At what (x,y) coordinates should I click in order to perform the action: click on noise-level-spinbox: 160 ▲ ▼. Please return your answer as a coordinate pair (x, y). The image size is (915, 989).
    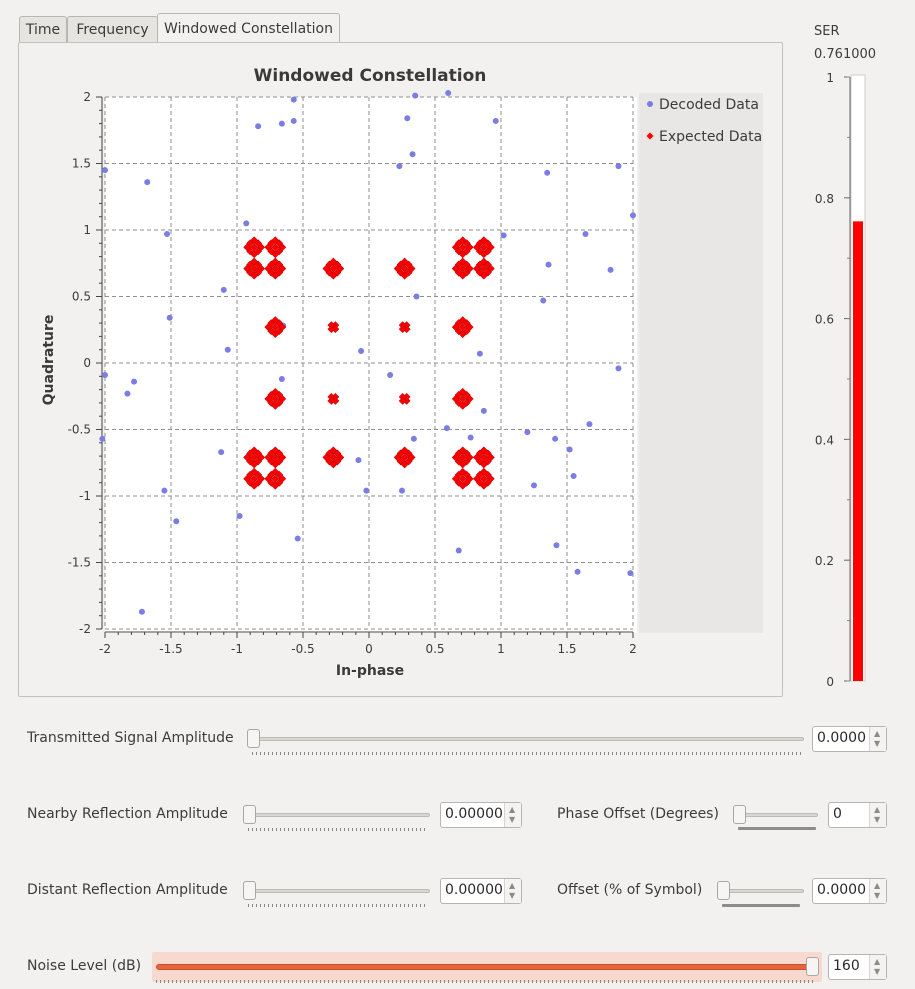
    Looking at the image, I should click on (857, 967).